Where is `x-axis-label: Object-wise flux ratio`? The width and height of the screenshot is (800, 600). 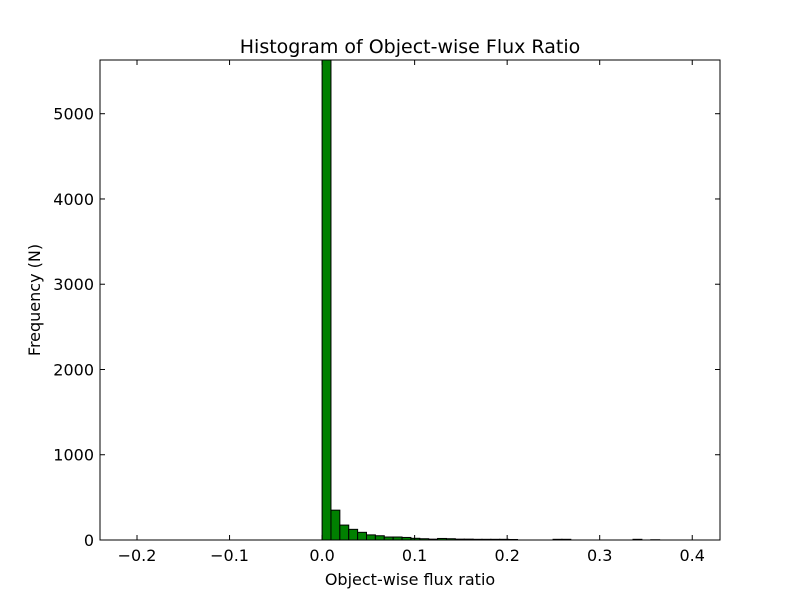
x-axis-label: Object-wise flux ratio is located at coordinates (410, 579).